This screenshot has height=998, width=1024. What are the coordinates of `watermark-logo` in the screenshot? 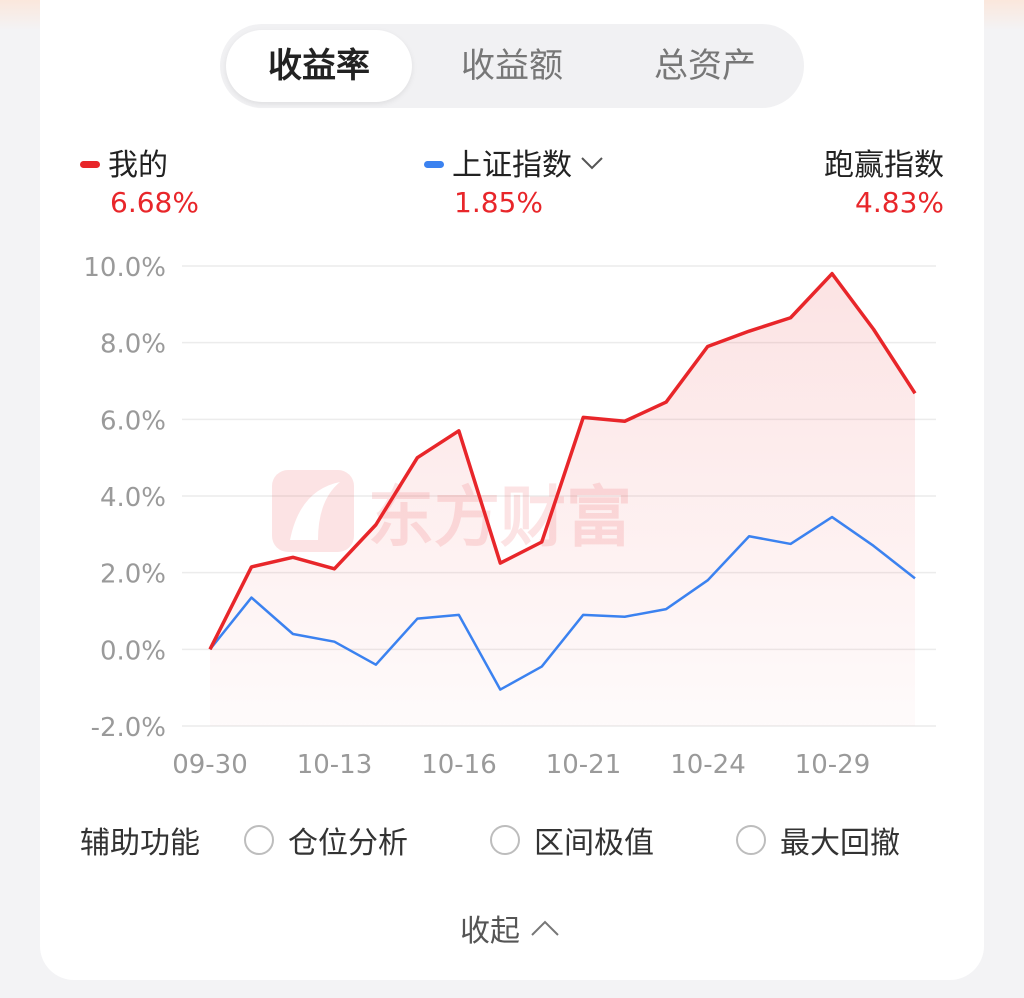 It's located at (313, 511).